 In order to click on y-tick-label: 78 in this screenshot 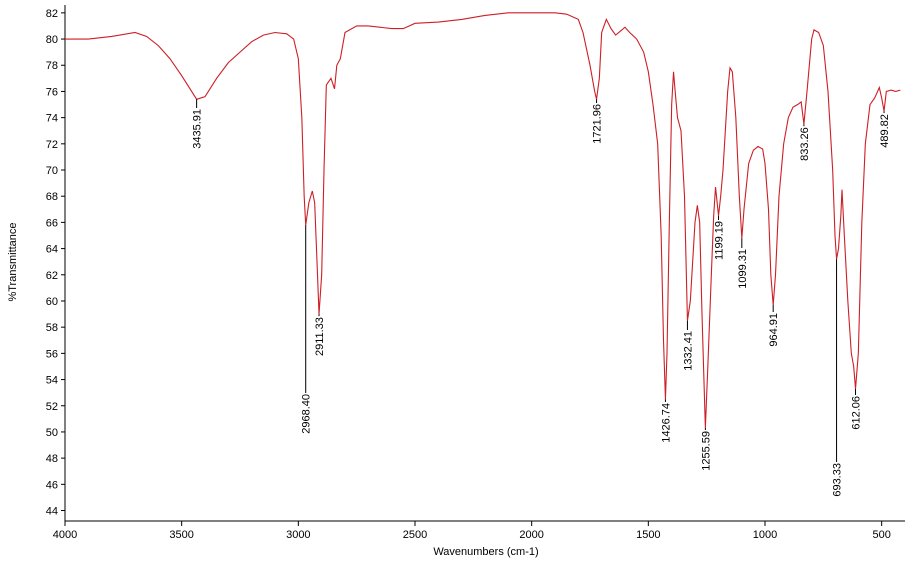, I will do `click(52, 66)`.